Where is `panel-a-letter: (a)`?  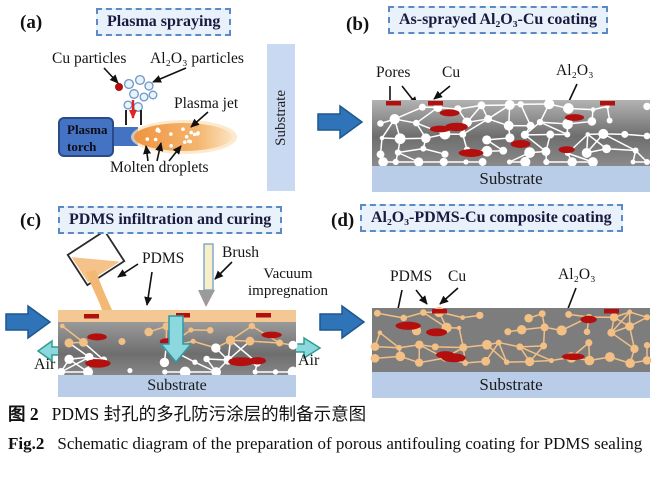
panel-a-letter: (a) is located at coordinates (31, 22).